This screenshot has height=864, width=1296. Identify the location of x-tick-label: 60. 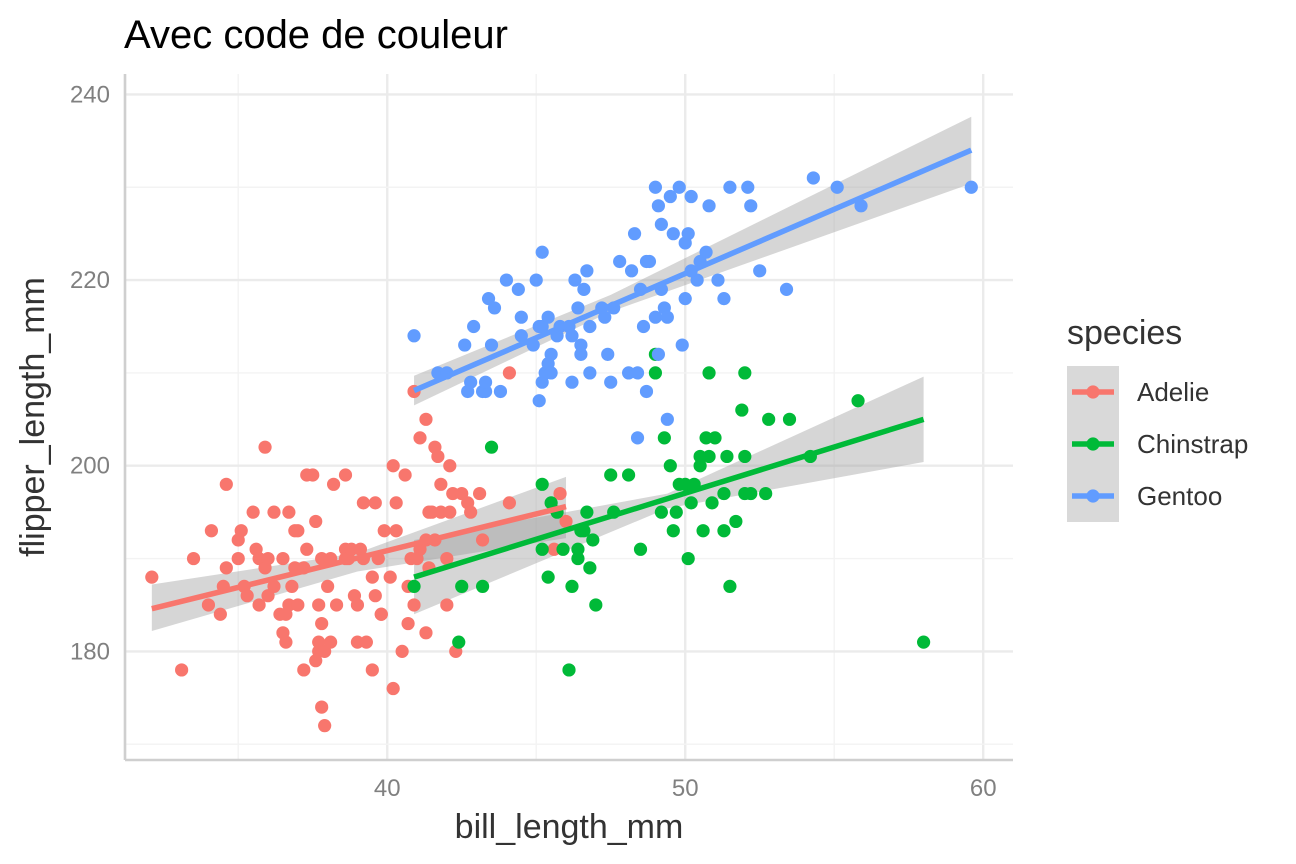
(983, 788).